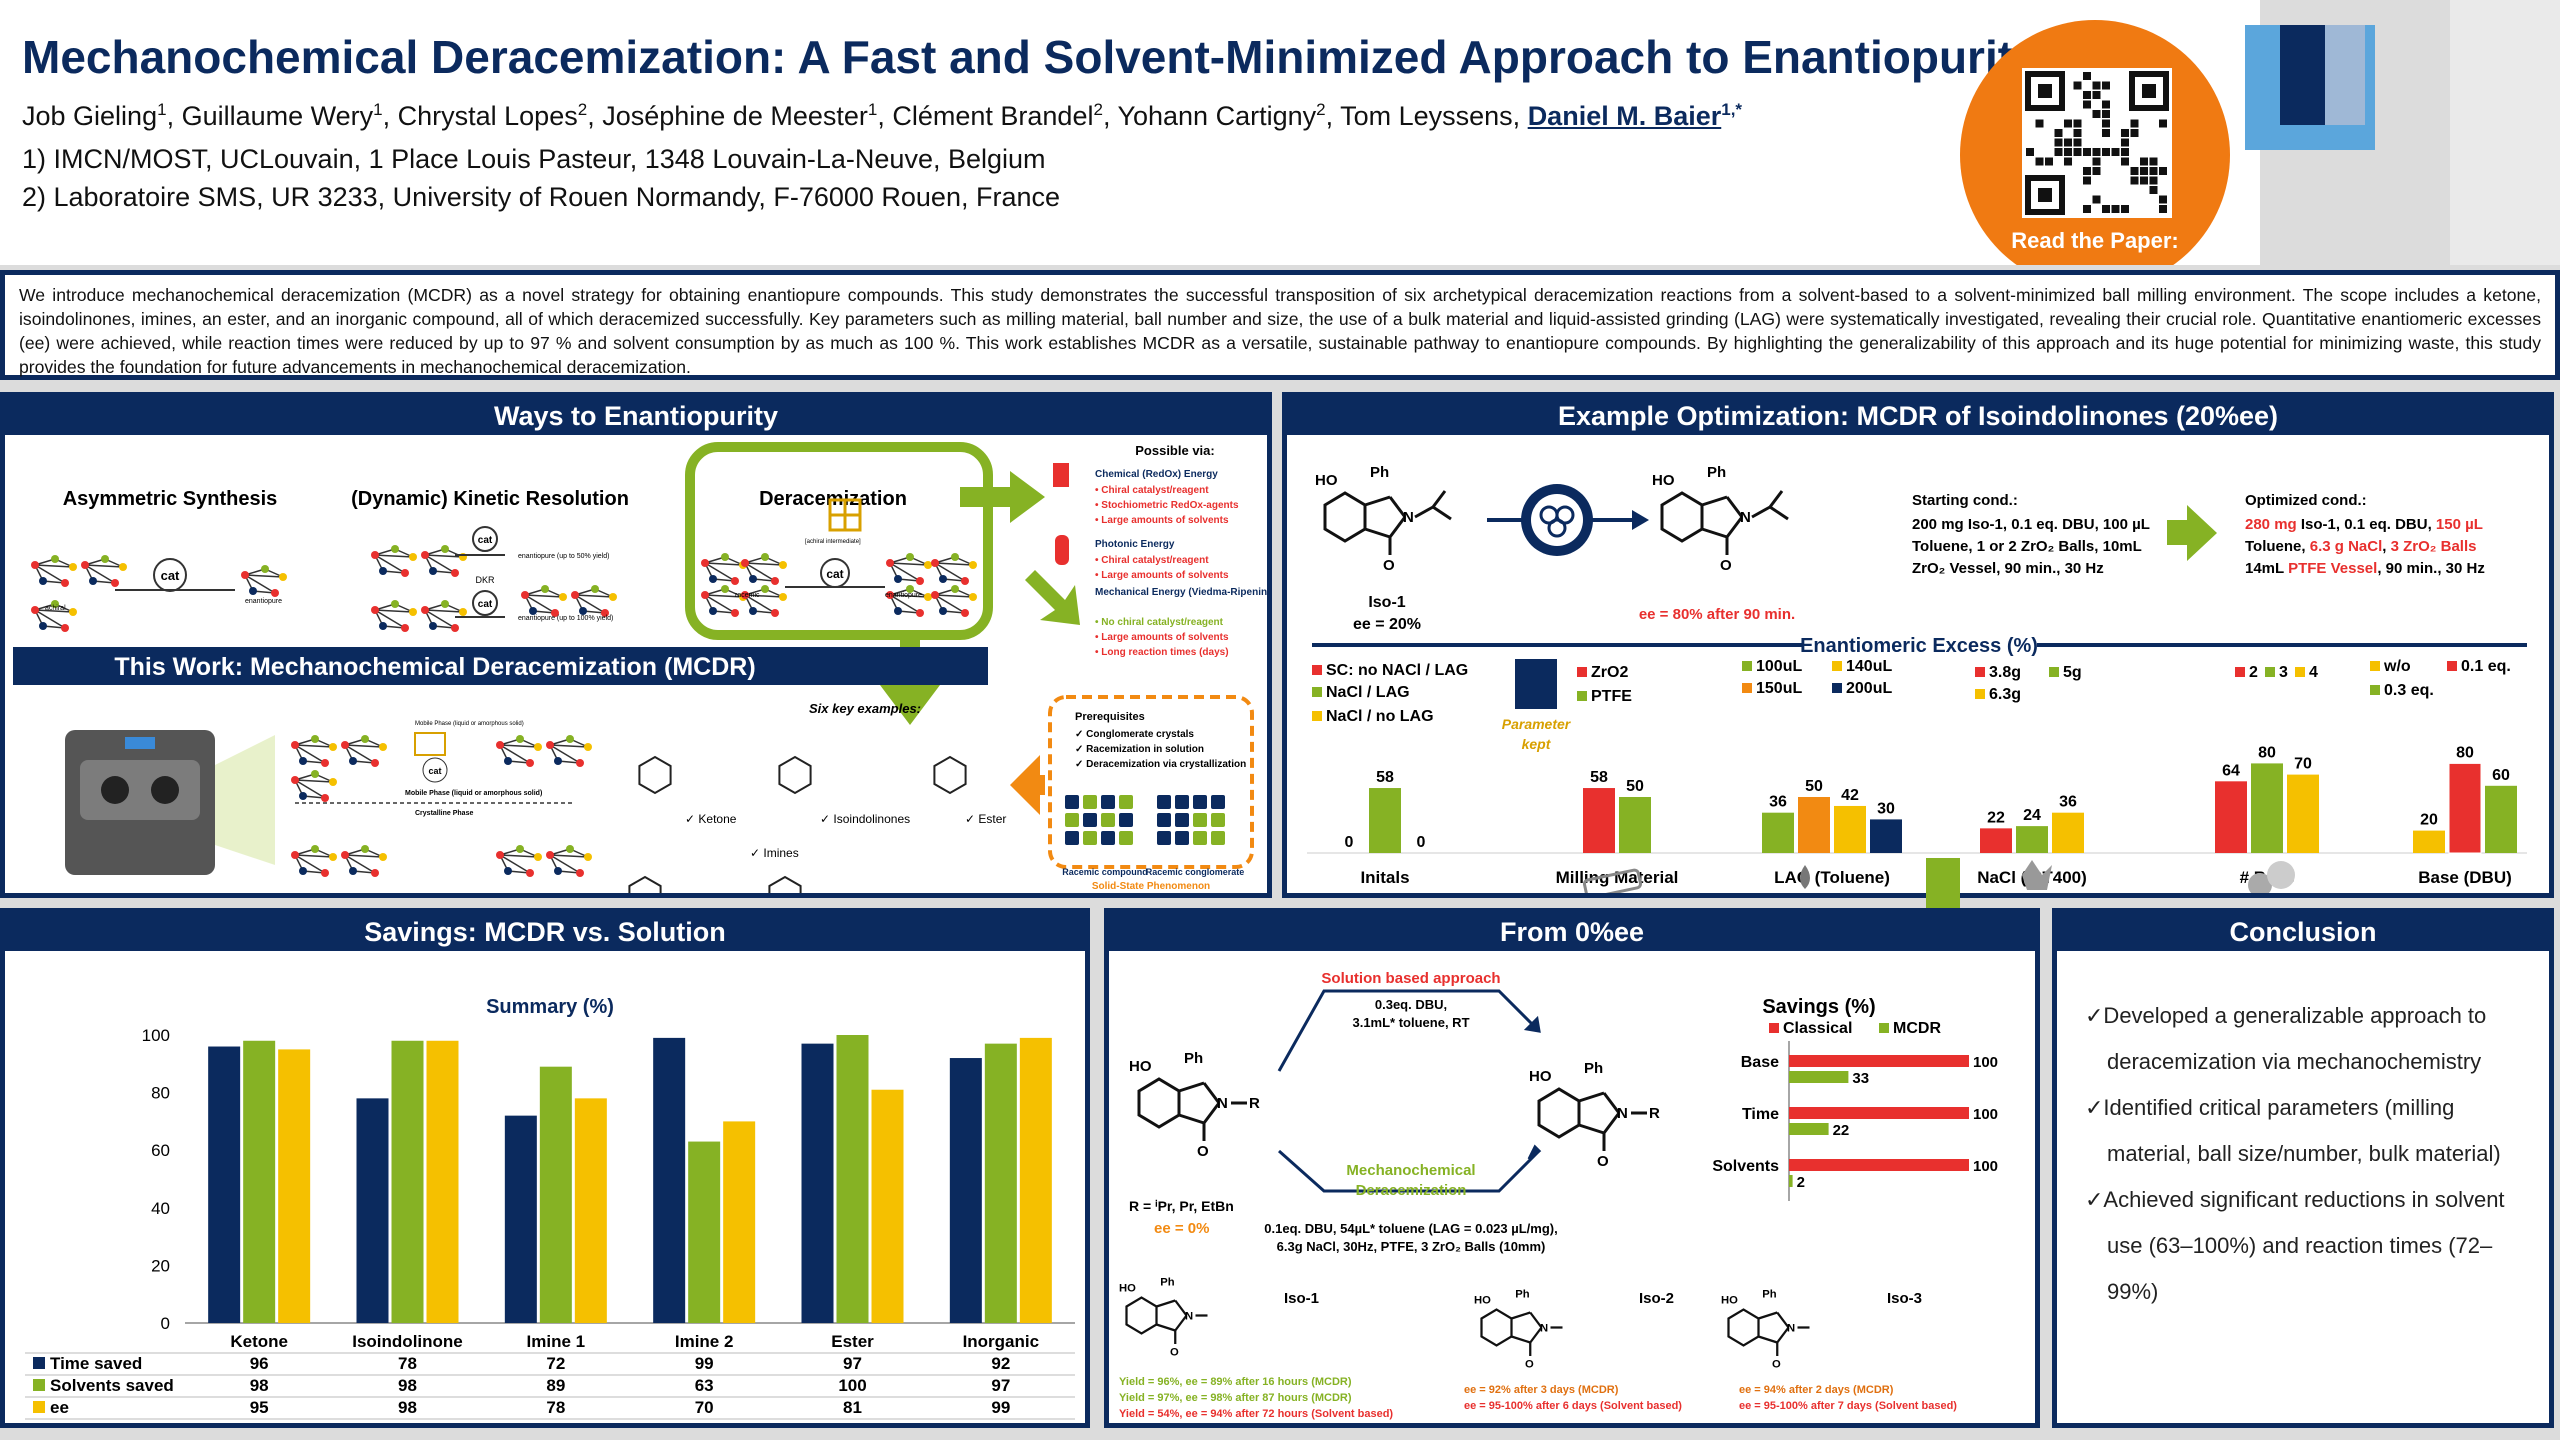  I want to click on svg-text: 4, so click(2313, 672).